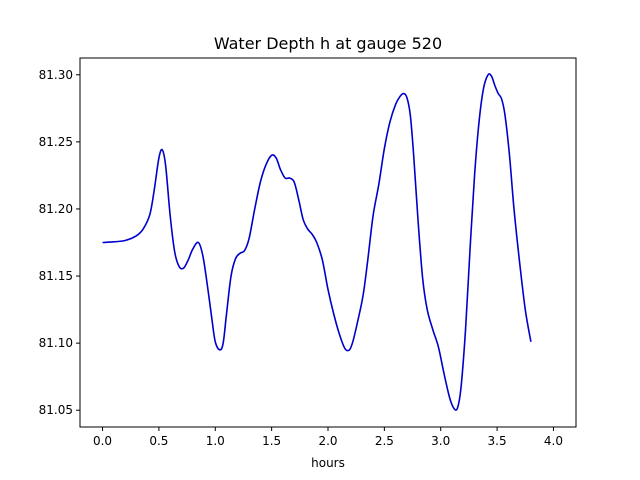 This screenshot has width=640, height=480. What do you see at coordinates (328, 463) in the screenshot?
I see `x-axis-label: hours` at bounding box center [328, 463].